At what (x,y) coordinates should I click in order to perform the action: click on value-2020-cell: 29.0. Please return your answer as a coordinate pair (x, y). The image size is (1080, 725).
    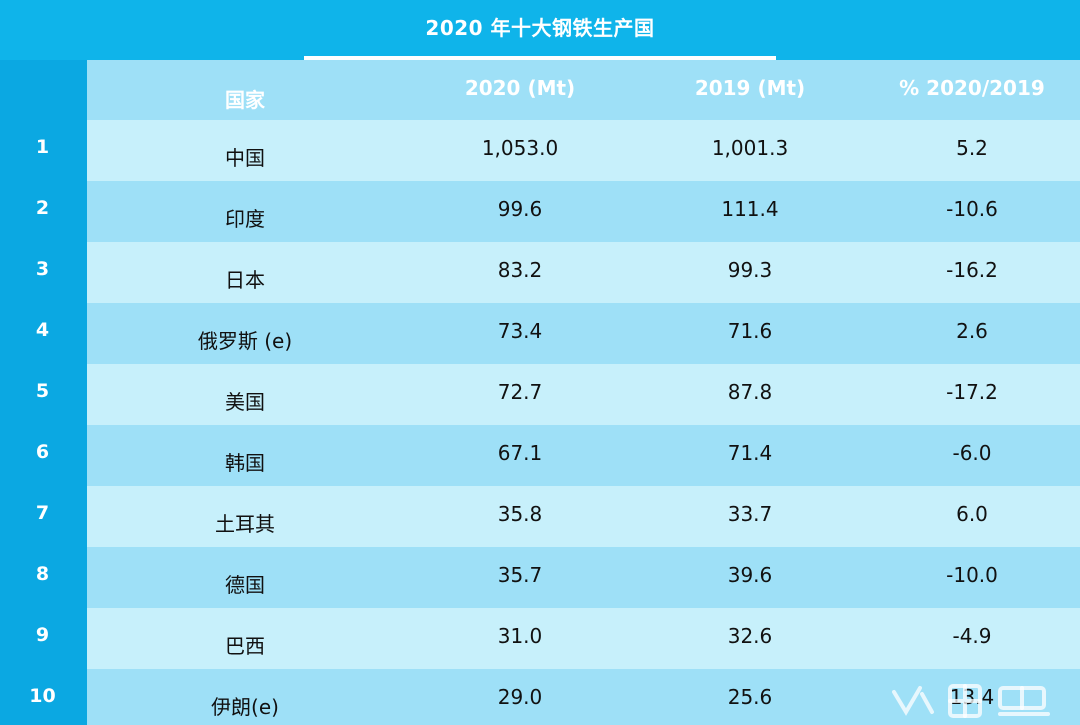
    Looking at the image, I should click on (520, 697).